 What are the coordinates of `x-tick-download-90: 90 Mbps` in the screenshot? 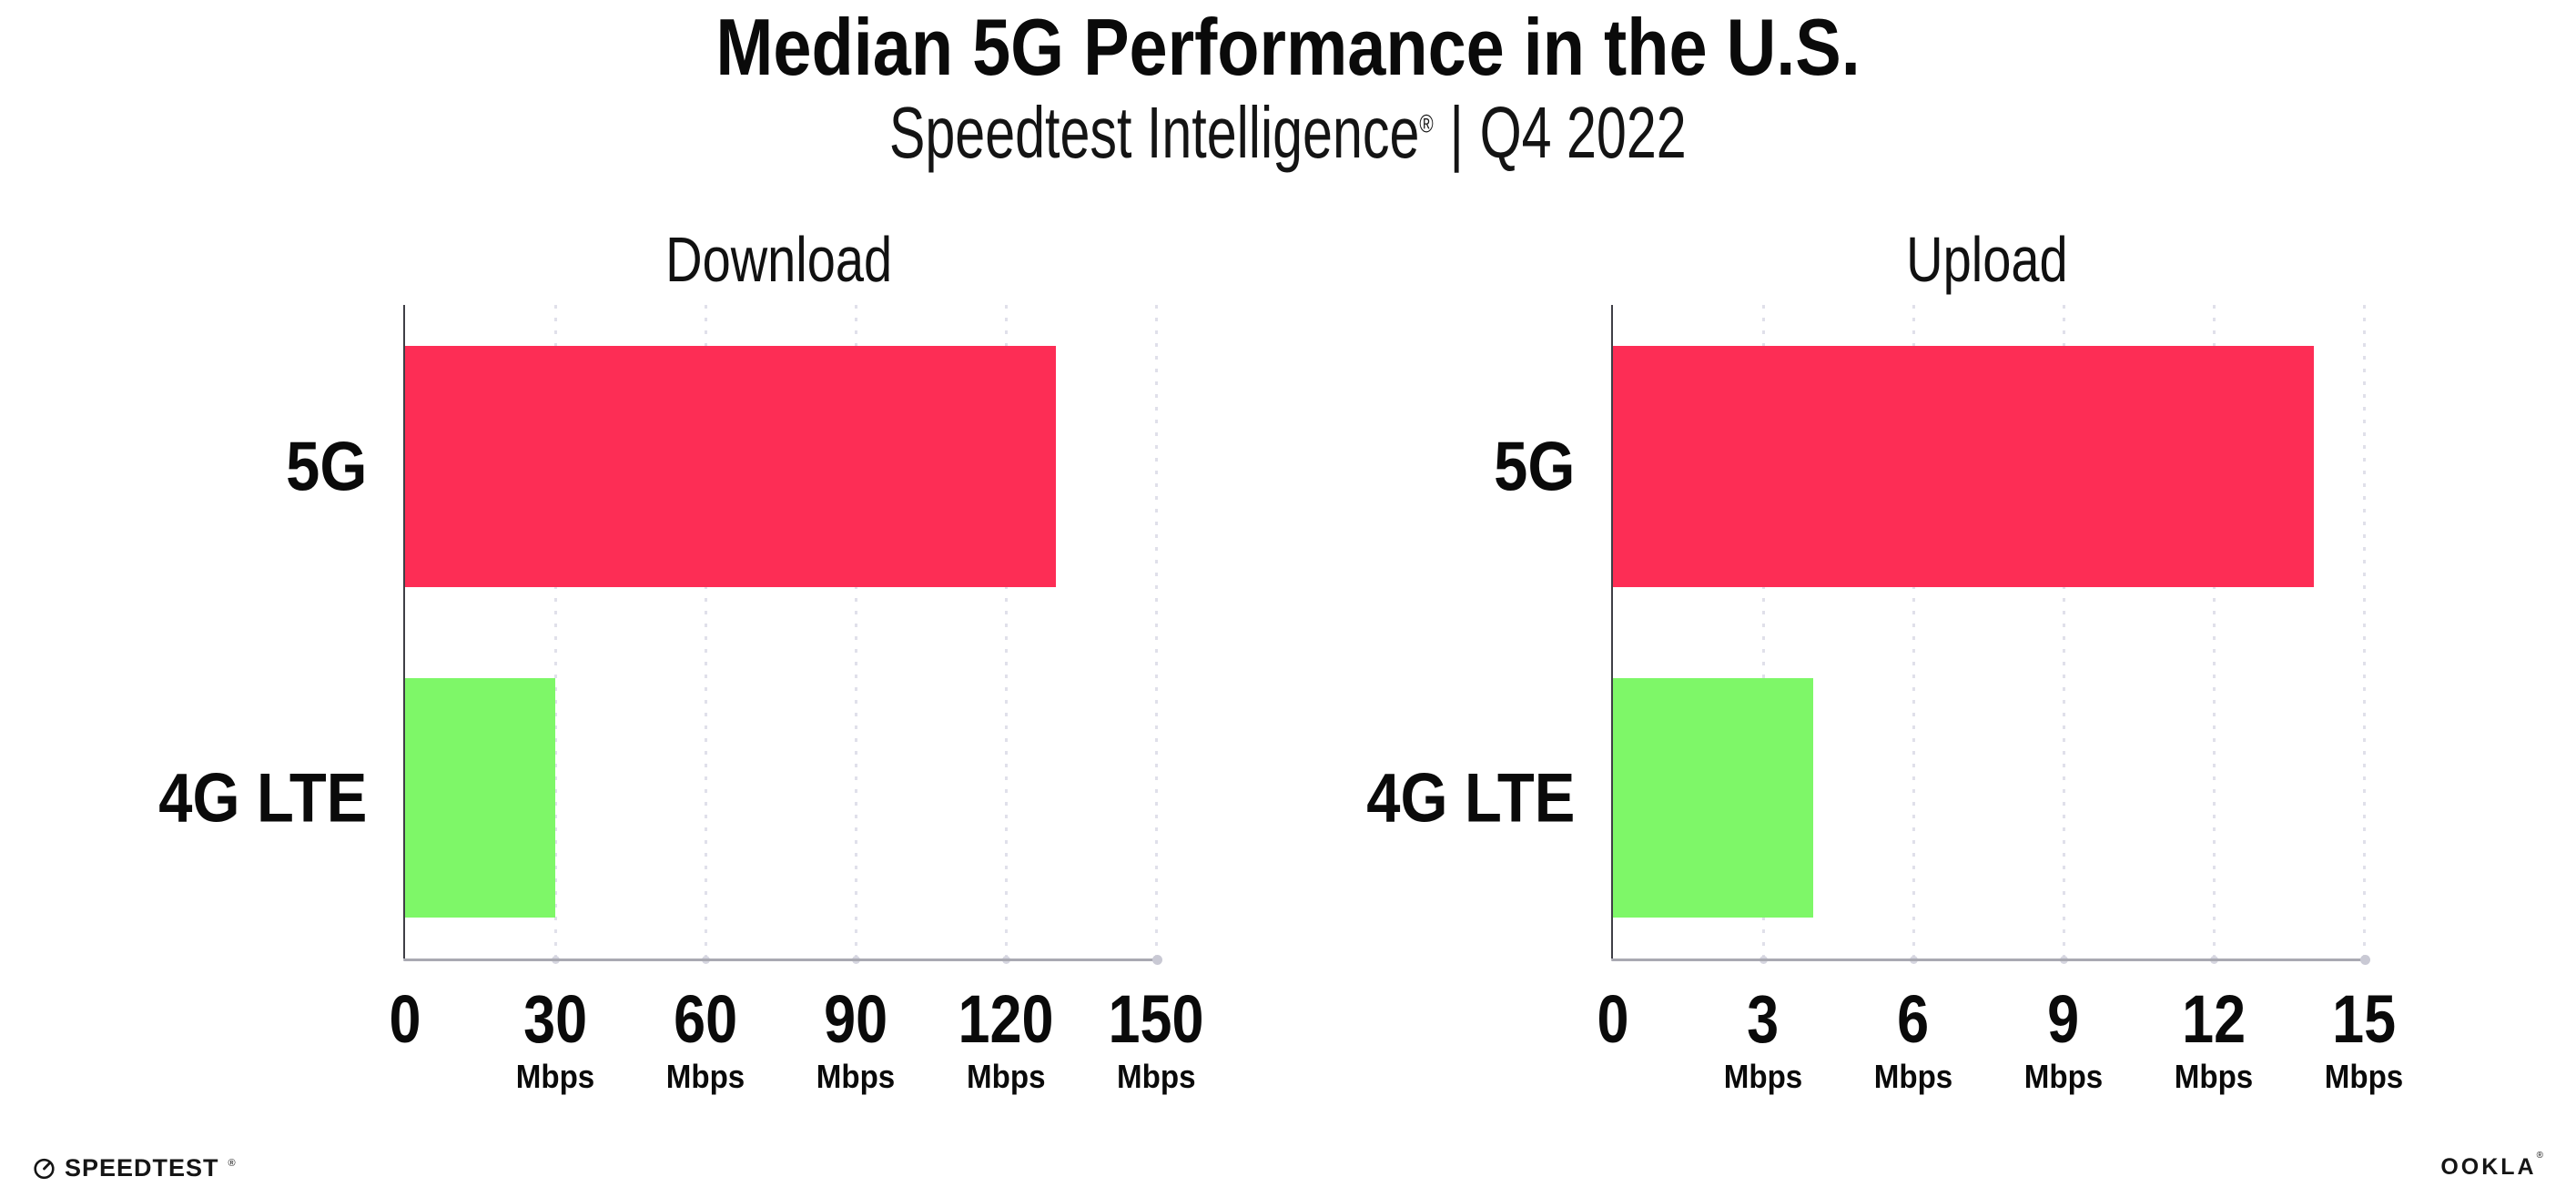 It's located at (855, 1040).